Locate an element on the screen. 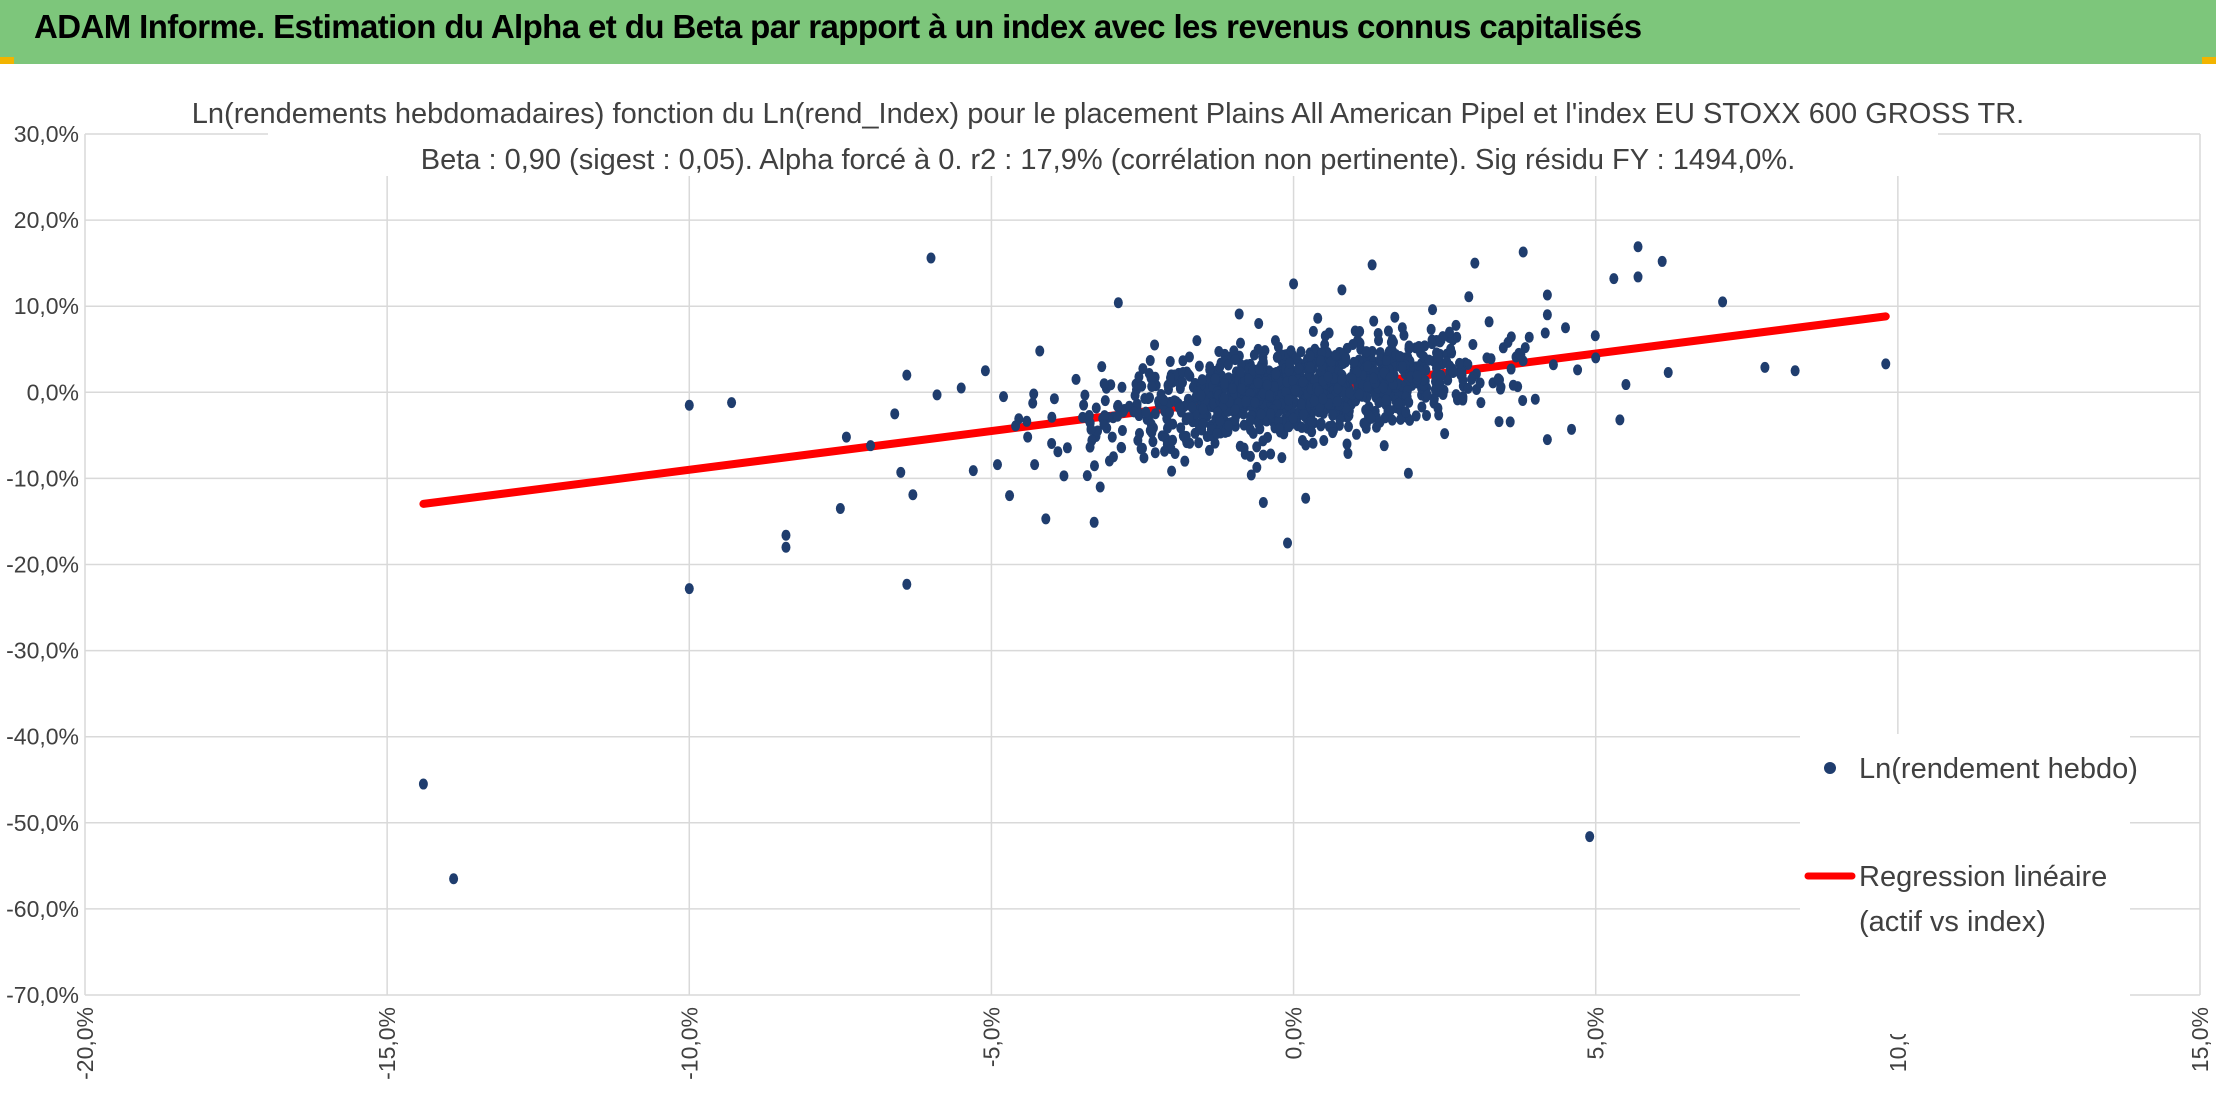 Image resolution: width=2216 pixels, height=1105 pixels. x-tick-label: -5,0% is located at coordinates (991, 1037).